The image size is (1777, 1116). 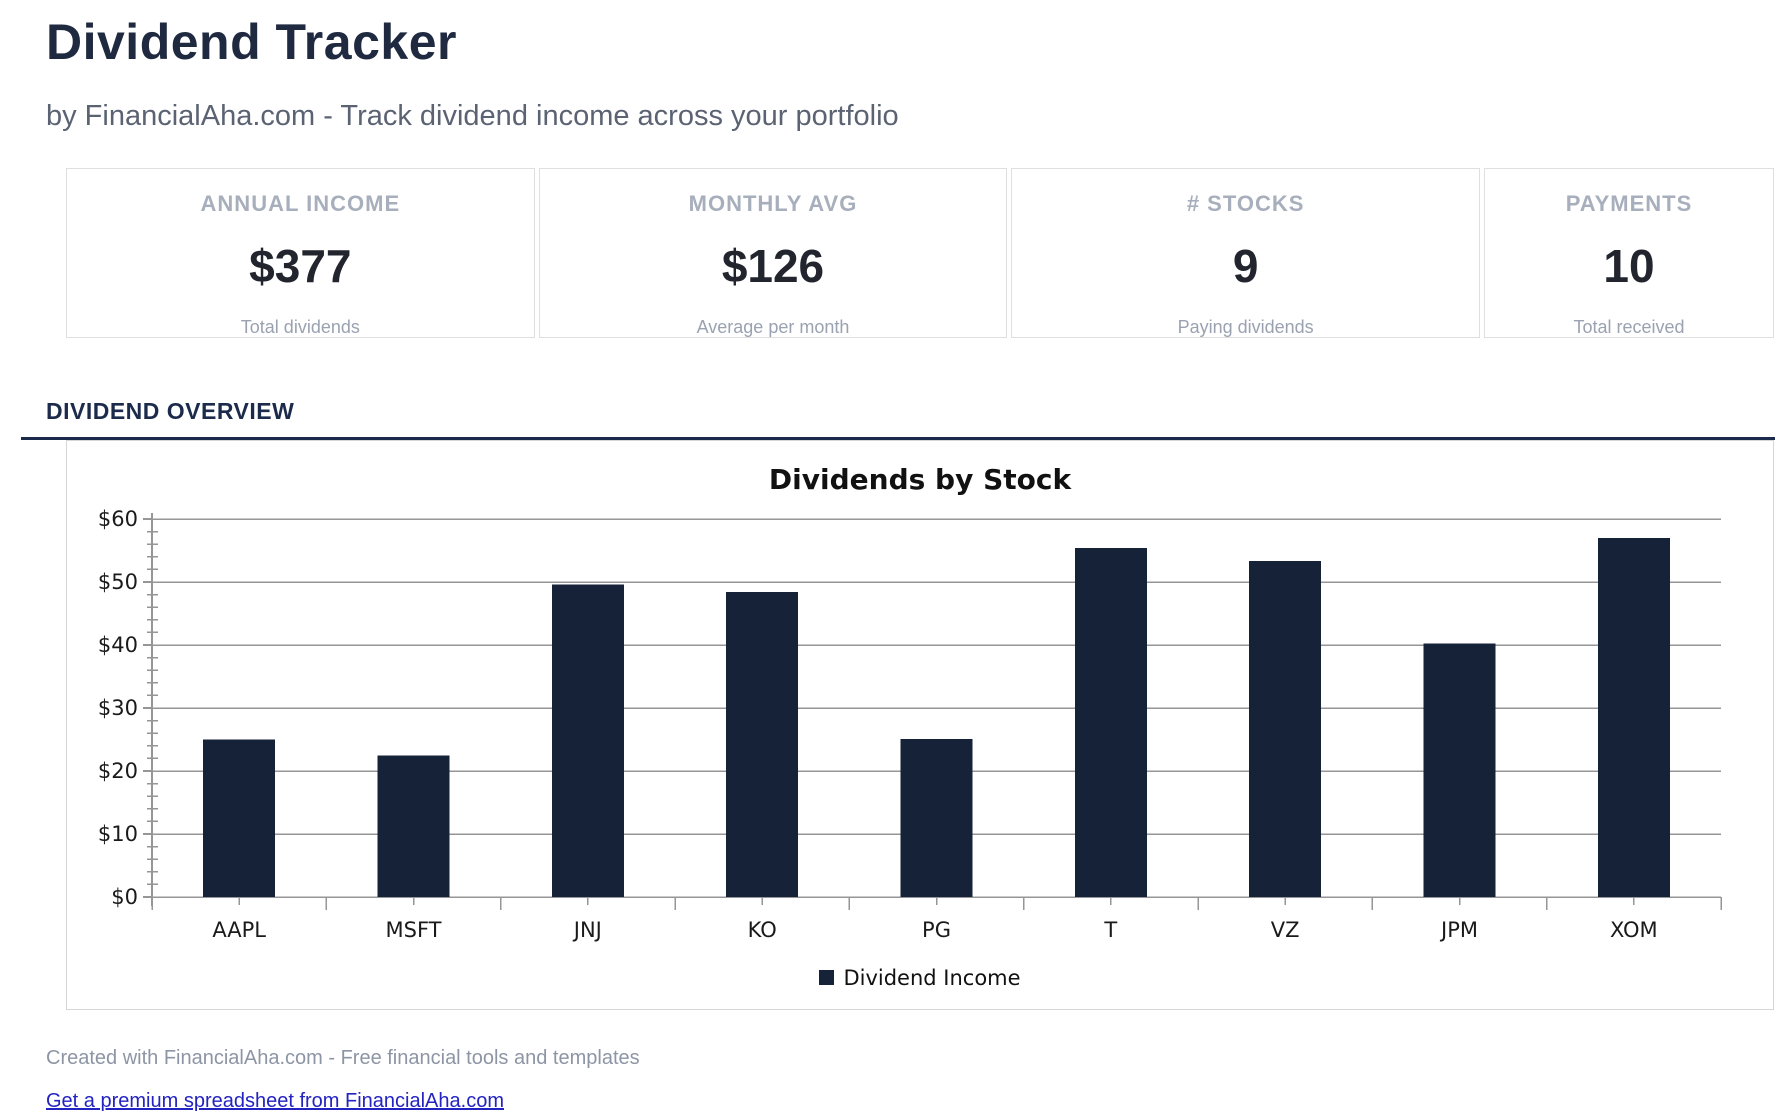 I want to click on stat-caption: Total received, so click(x=1629, y=326).